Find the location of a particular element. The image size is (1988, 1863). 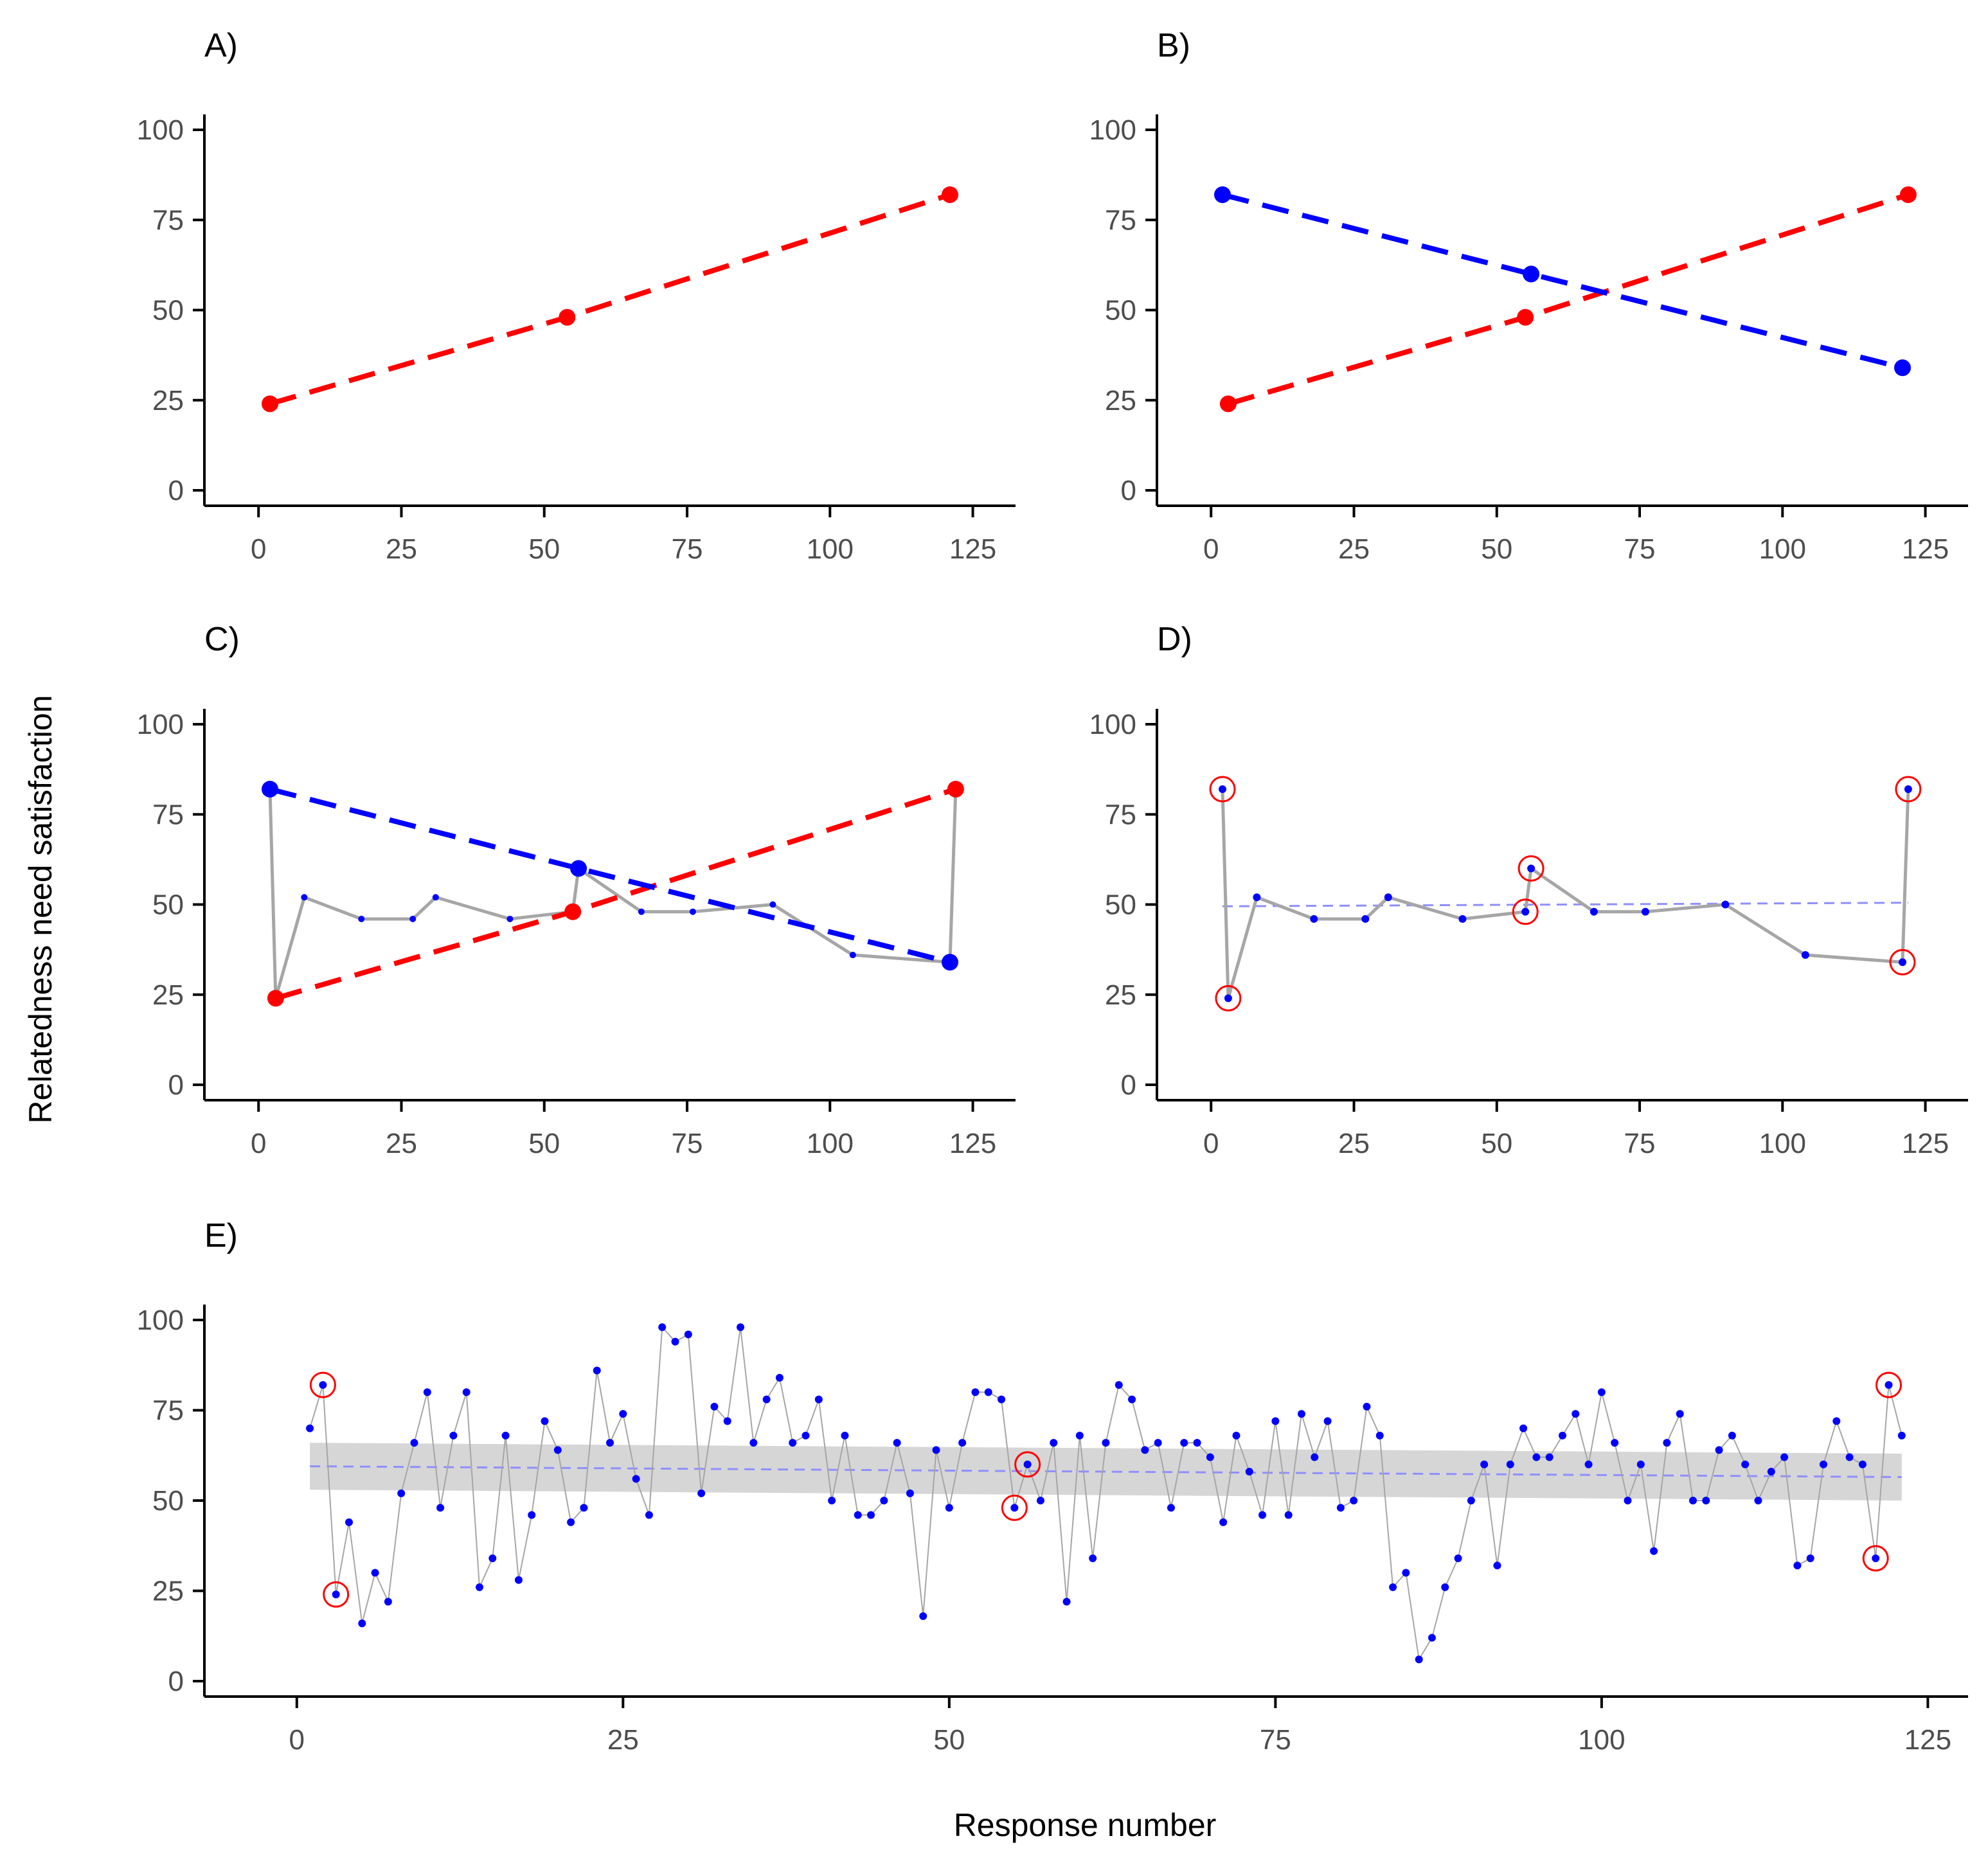

x-tick-label: 50 is located at coordinates (544, 549).